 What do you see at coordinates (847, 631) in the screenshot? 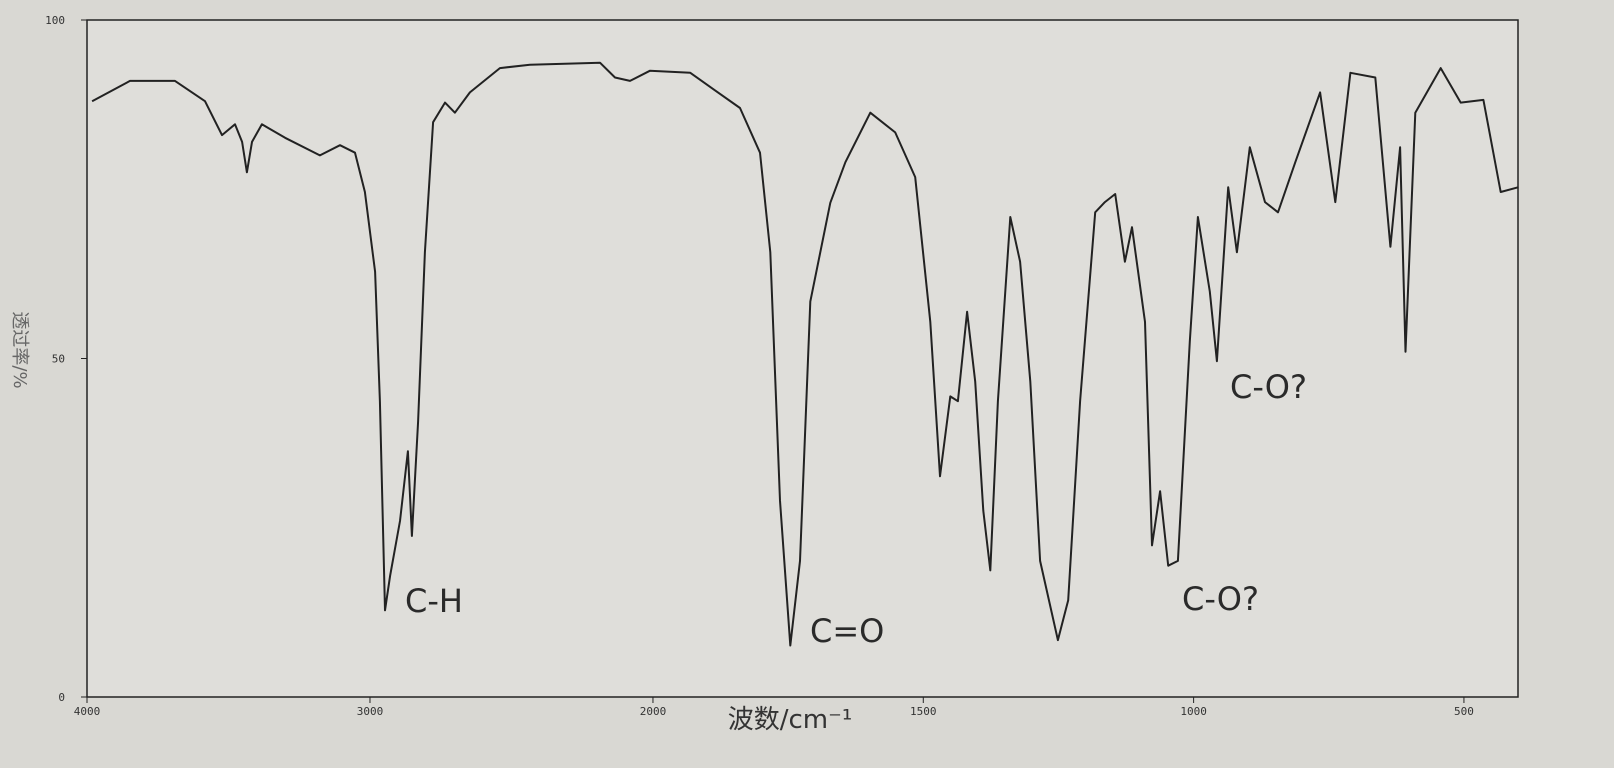
I see `annotation: C=O` at bounding box center [847, 631].